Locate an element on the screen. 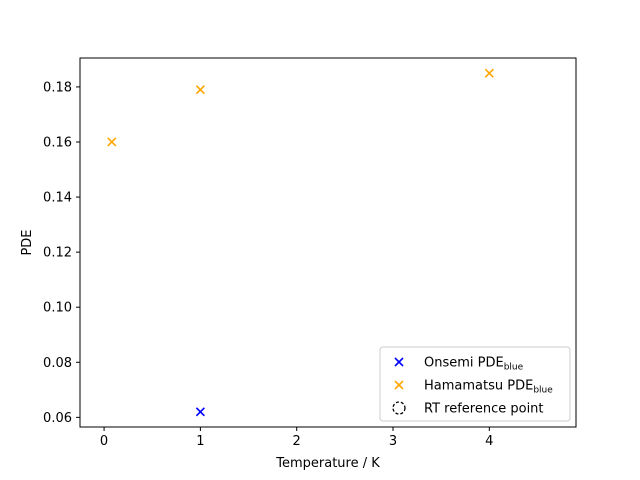 The width and height of the screenshot is (640, 480). x-axis-label: Temperature / K is located at coordinates (327, 463).